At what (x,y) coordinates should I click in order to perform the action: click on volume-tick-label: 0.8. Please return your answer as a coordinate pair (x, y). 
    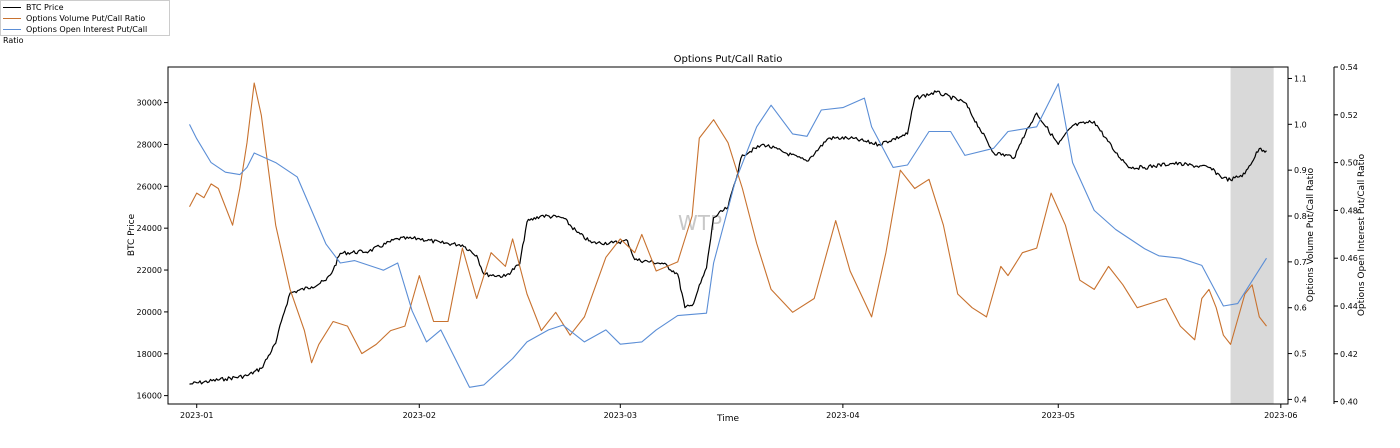
    Looking at the image, I should click on (1300, 216).